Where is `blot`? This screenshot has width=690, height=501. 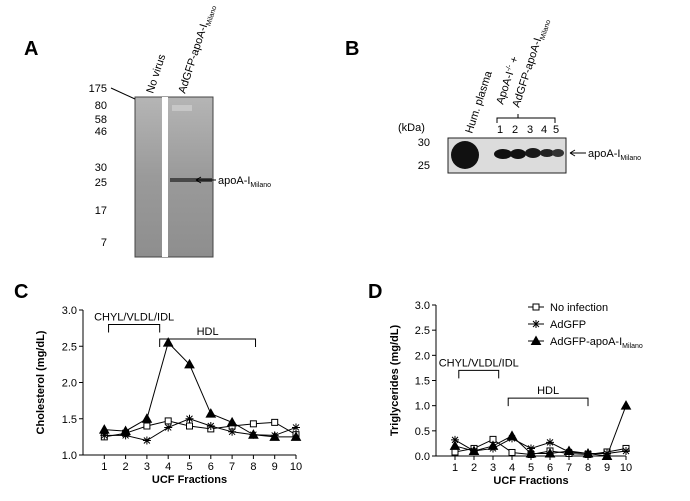
blot is located at coordinates (174, 177).